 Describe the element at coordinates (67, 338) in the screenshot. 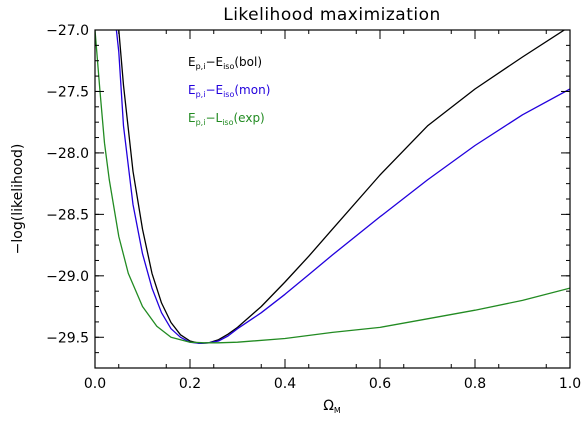

I see `y-tick-label: −29.5` at that location.